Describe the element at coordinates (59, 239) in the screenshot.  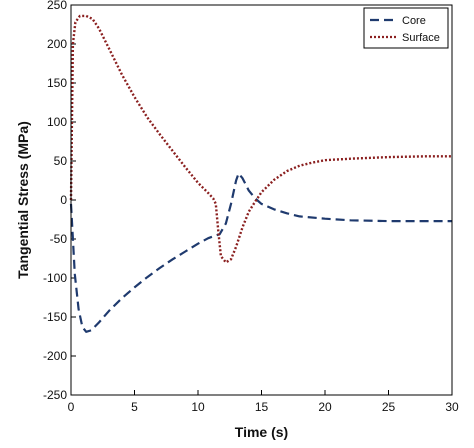
I see `y-tick-label: -50` at that location.